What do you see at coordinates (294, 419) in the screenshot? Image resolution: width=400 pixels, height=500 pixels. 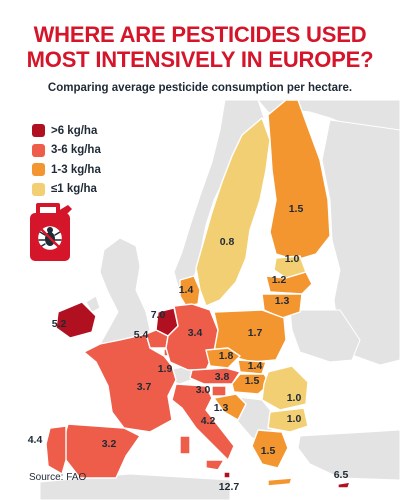 I see `value-bulgaria: 1.0` at bounding box center [294, 419].